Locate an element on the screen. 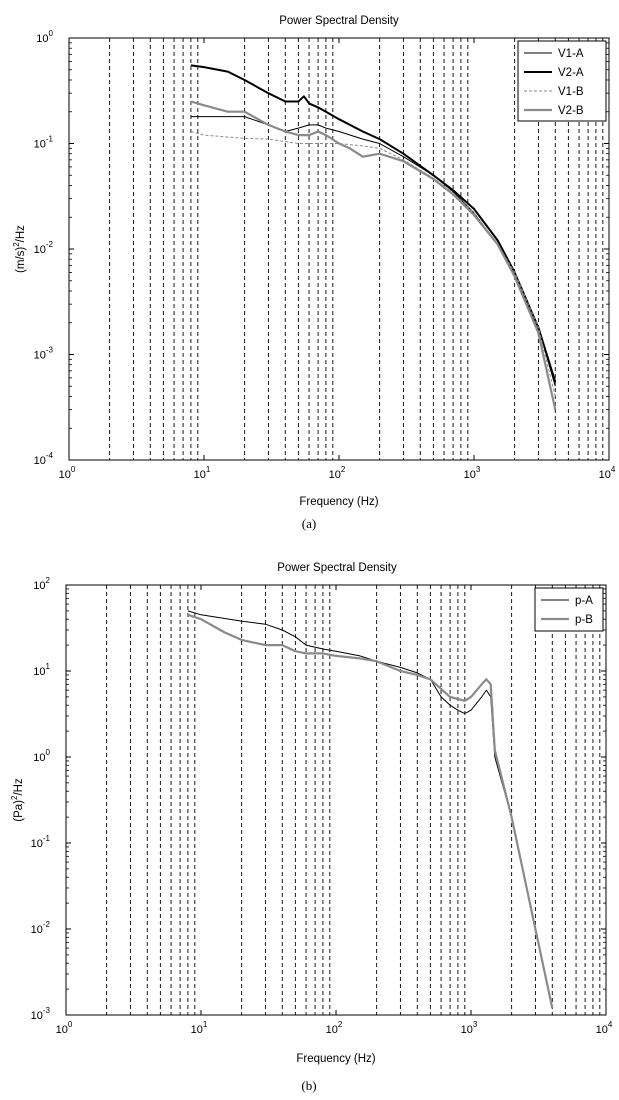 Image resolution: width=619 pixels, height=1100 pixels. panel-a-y-axis-label: (m/s)2/Hz is located at coordinates (19, 249).